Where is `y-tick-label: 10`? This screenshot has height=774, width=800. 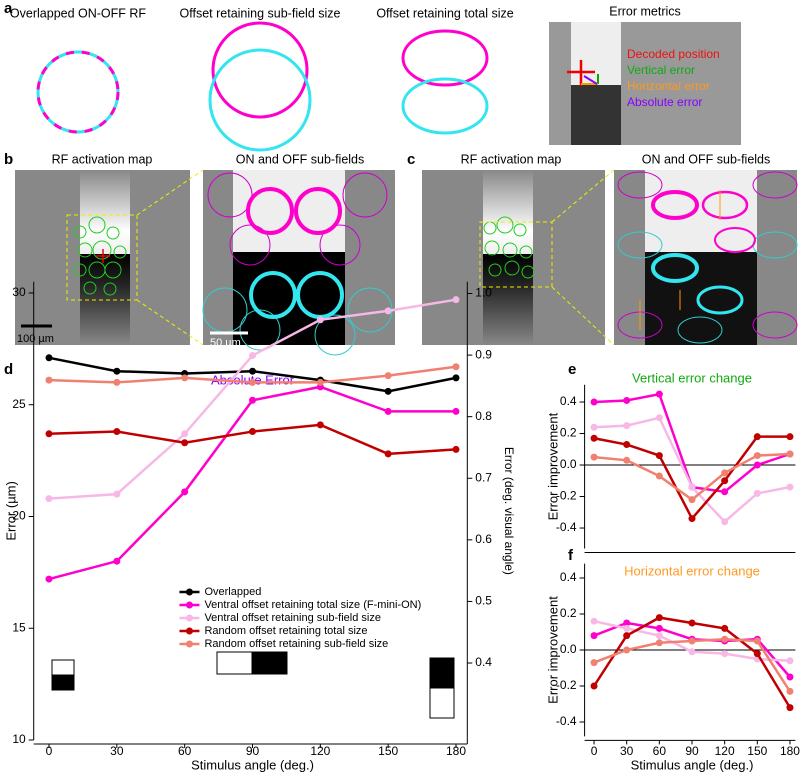 y-tick-label: 10 is located at coordinates (19, 739).